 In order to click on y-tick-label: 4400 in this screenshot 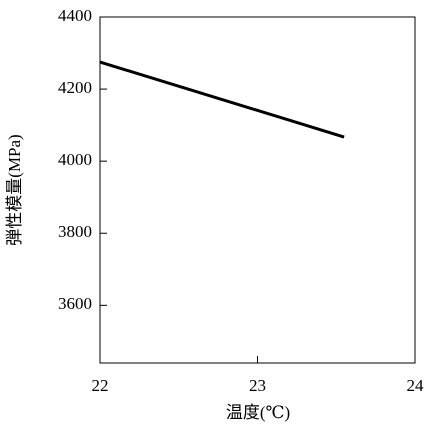, I will do `click(75, 15)`.